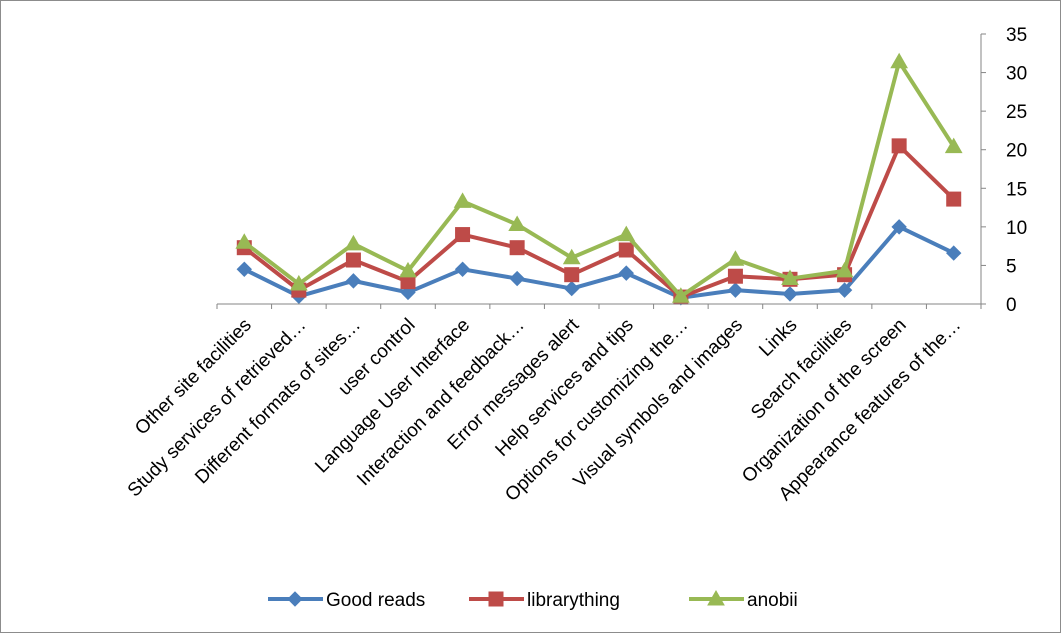  What do you see at coordinates (1011, 305) in the screenshot?
I see `y-tick-label: 0` at bounding box center [1011, 305].